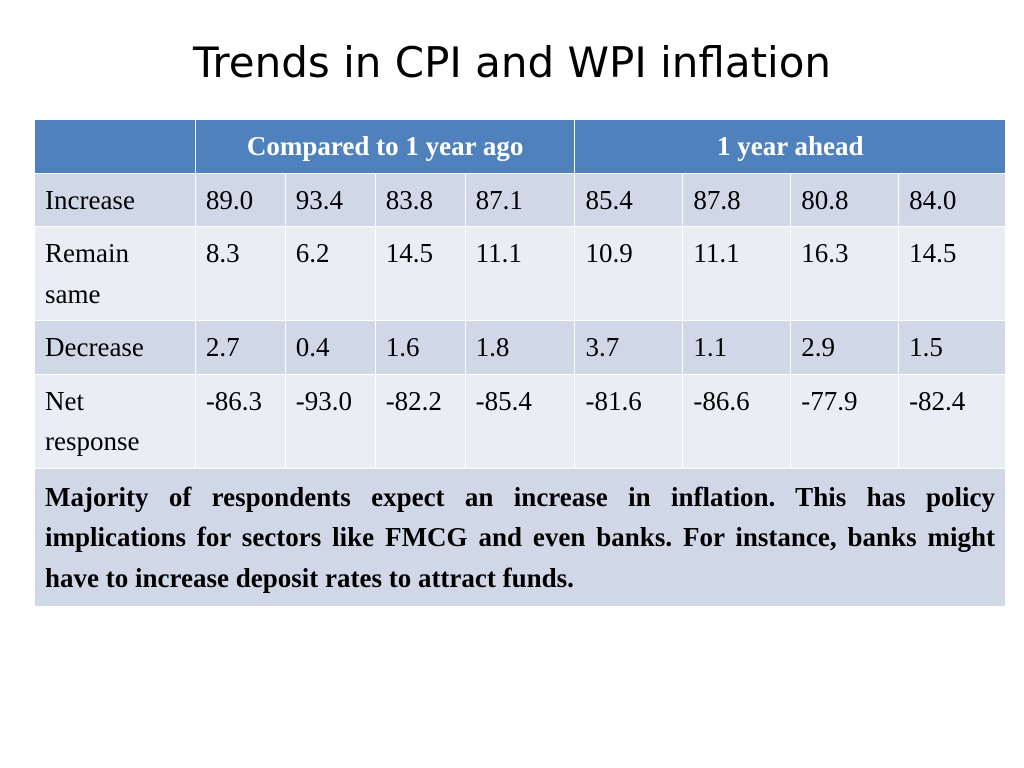  Describe the element at coordinates (240, 347) in the screenshot. I see `table-cell: 2.7` at that location.